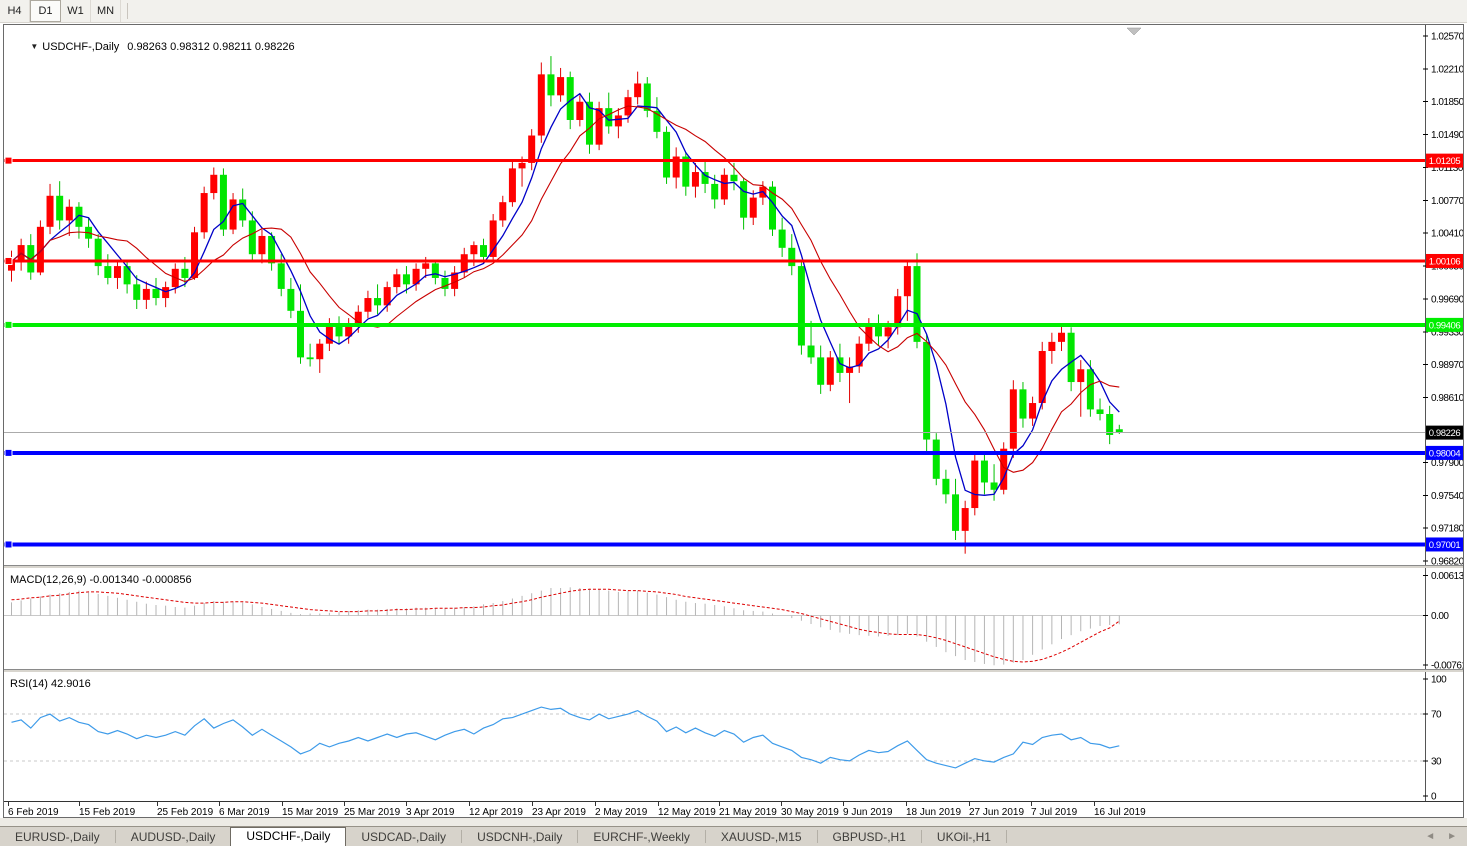 The height and width of the screenshot is (846, 1467). Describe the element at coordinates (869, 837) in the screenshot. I see `tab-gbpusd-h1: GBPUSD-,H1` at that location.